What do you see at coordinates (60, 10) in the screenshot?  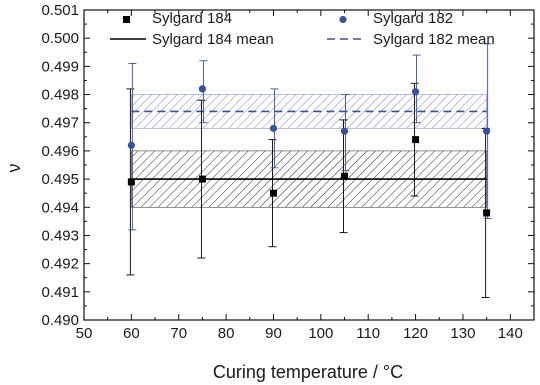 I see `y-tick-label-11: 0.501` at bounding box center [60, 10].